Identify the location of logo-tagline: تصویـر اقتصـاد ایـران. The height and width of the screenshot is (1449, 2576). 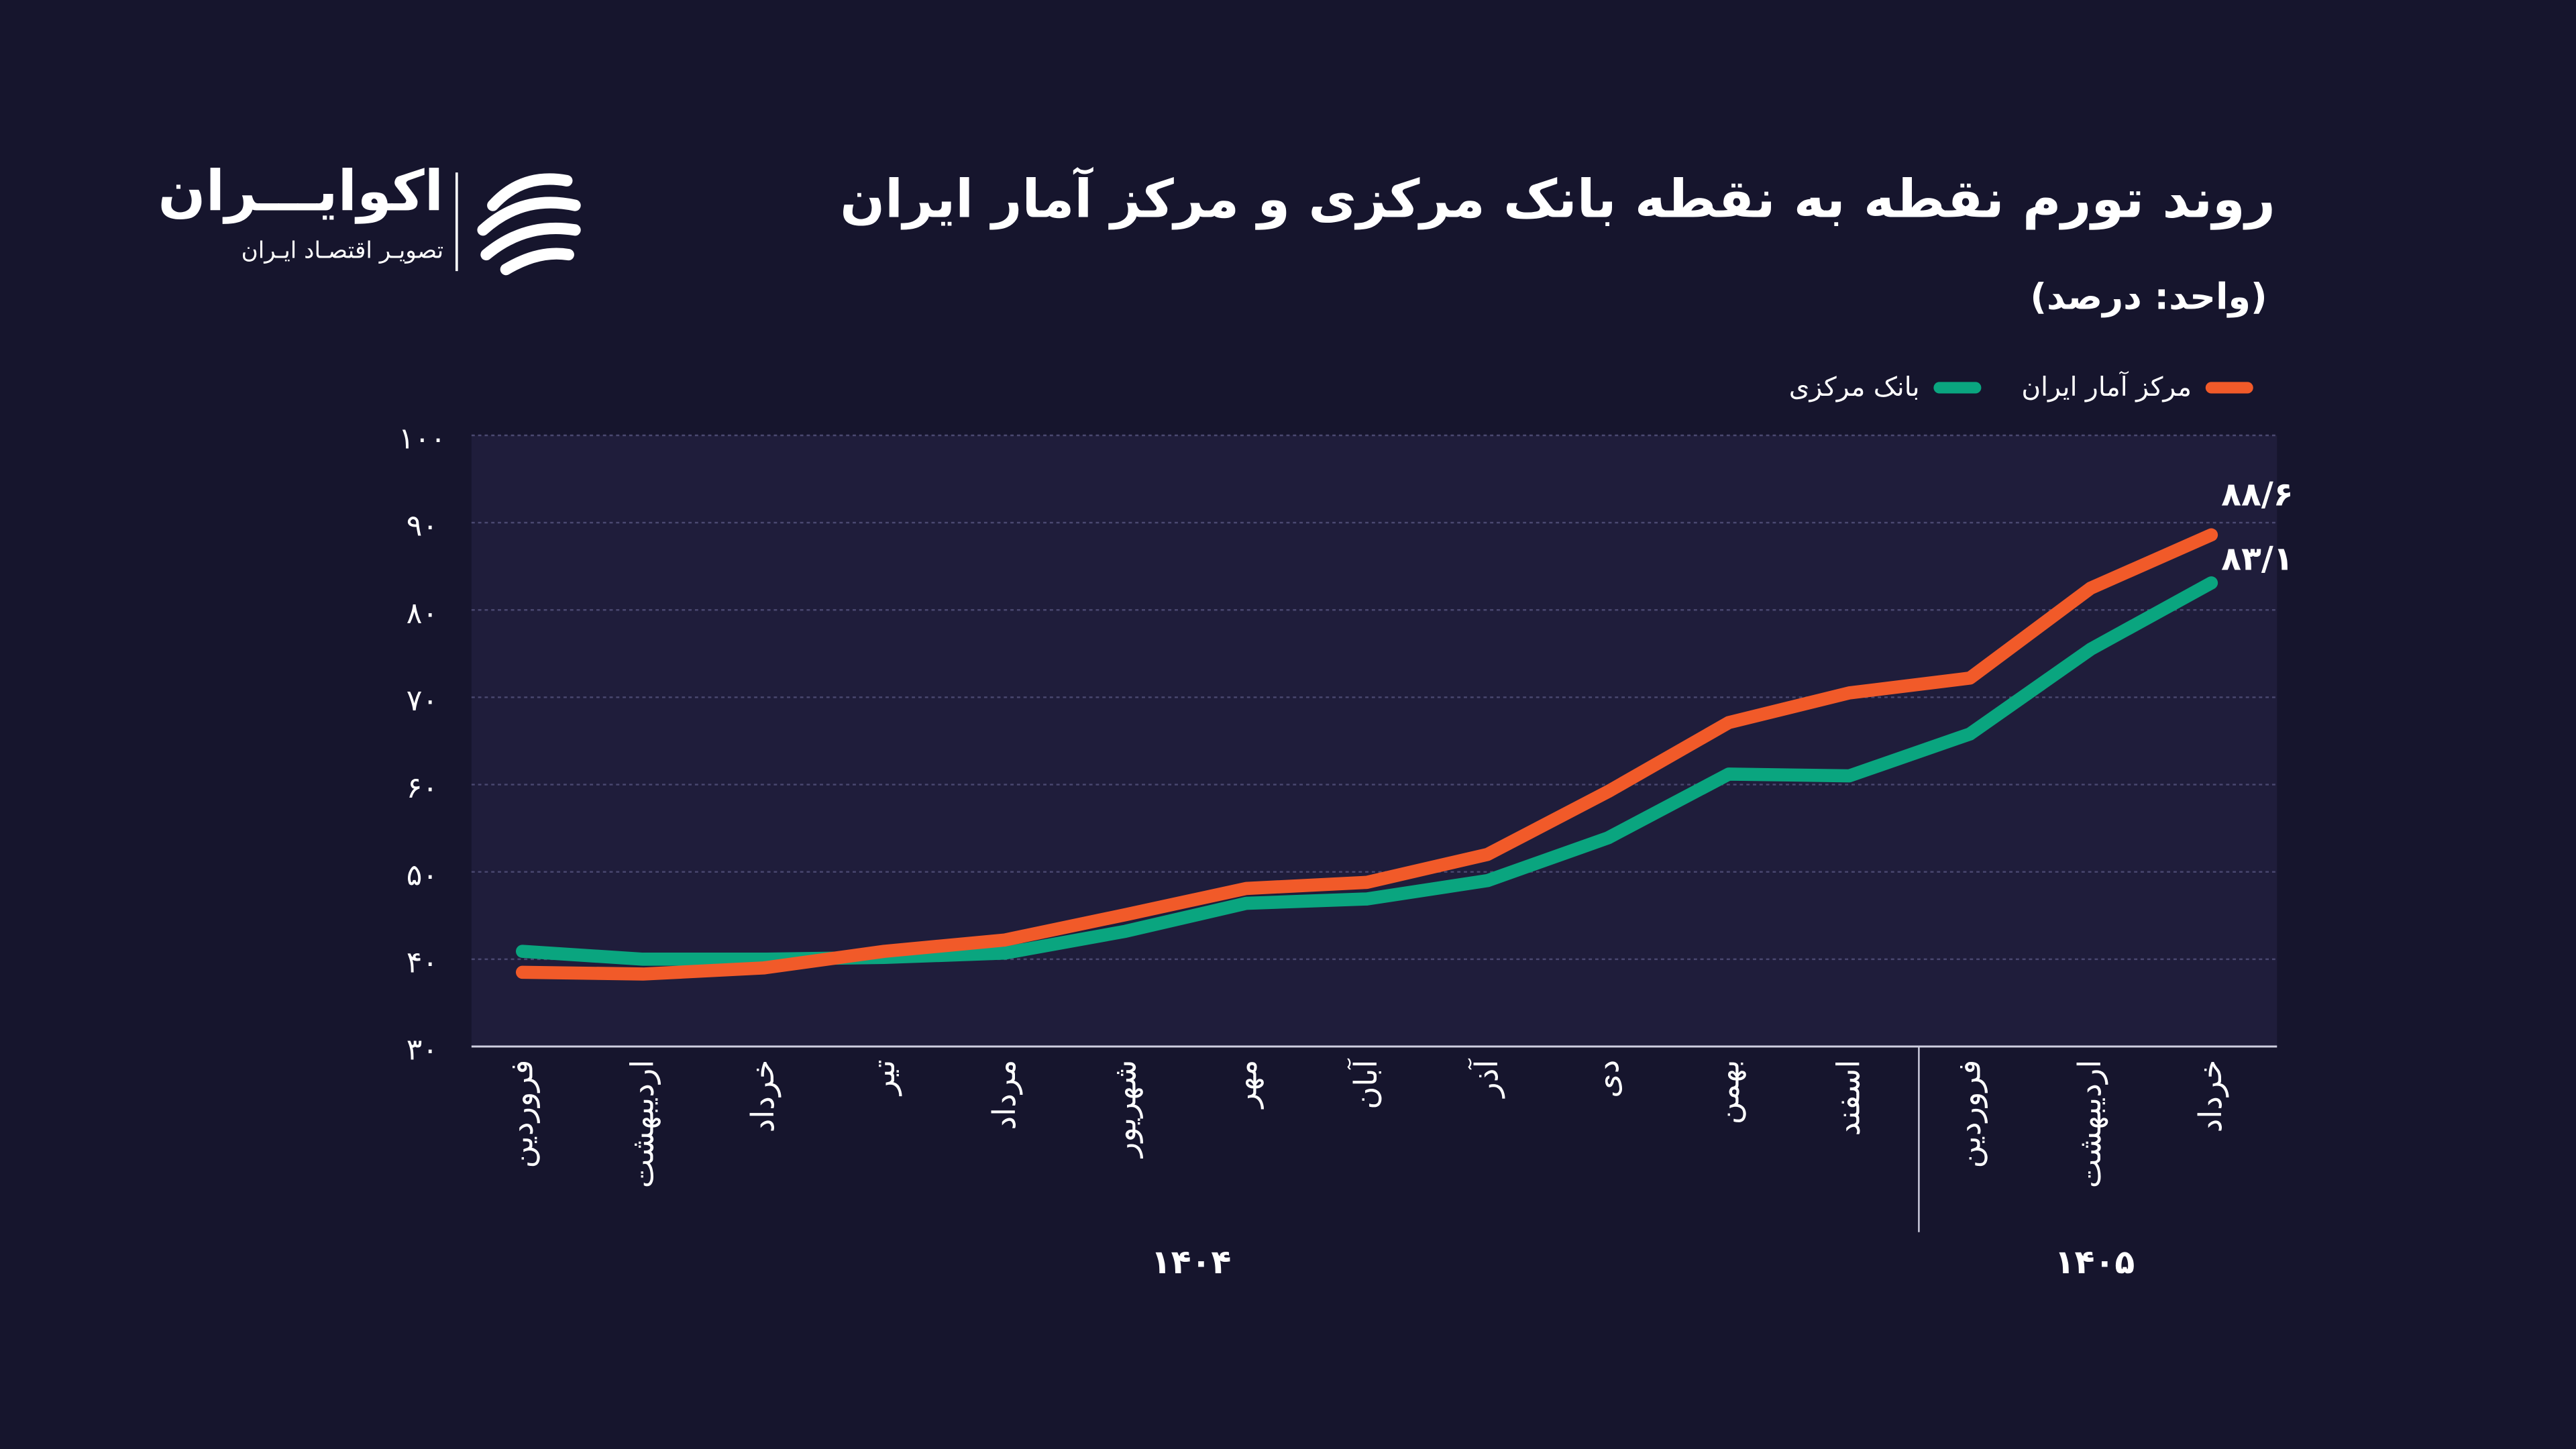
(342, 250).